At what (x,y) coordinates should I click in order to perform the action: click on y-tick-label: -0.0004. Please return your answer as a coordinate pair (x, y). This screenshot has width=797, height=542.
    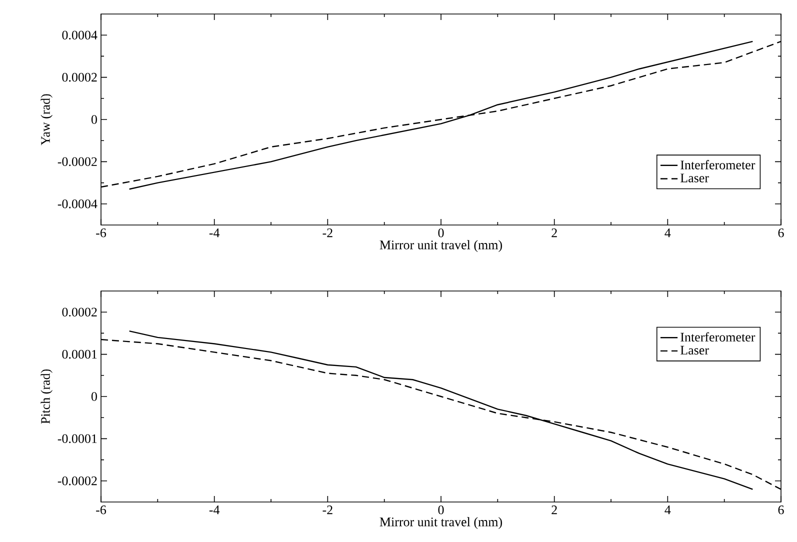
    Looking at the image, I should click on (78, 203).